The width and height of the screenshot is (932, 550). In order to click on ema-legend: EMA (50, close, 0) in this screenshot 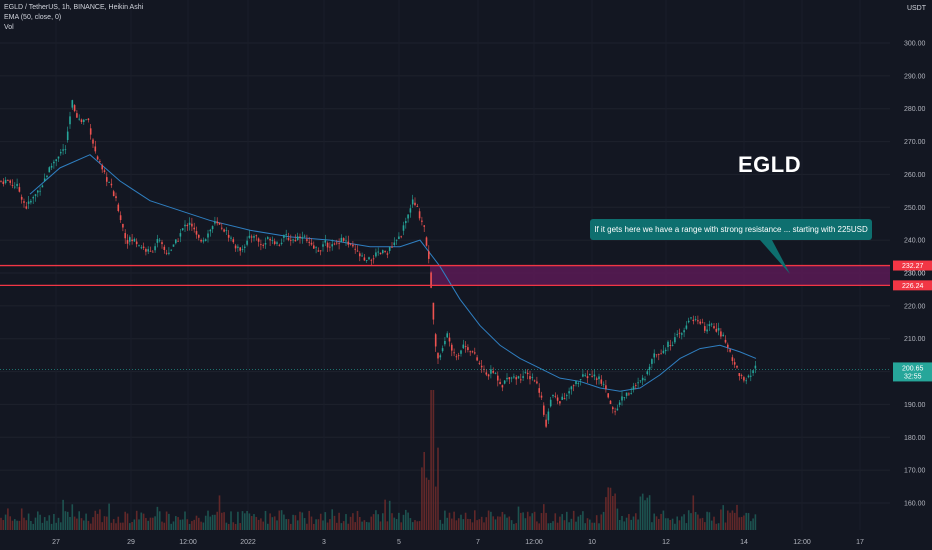, I will do `click(33, 17)`.